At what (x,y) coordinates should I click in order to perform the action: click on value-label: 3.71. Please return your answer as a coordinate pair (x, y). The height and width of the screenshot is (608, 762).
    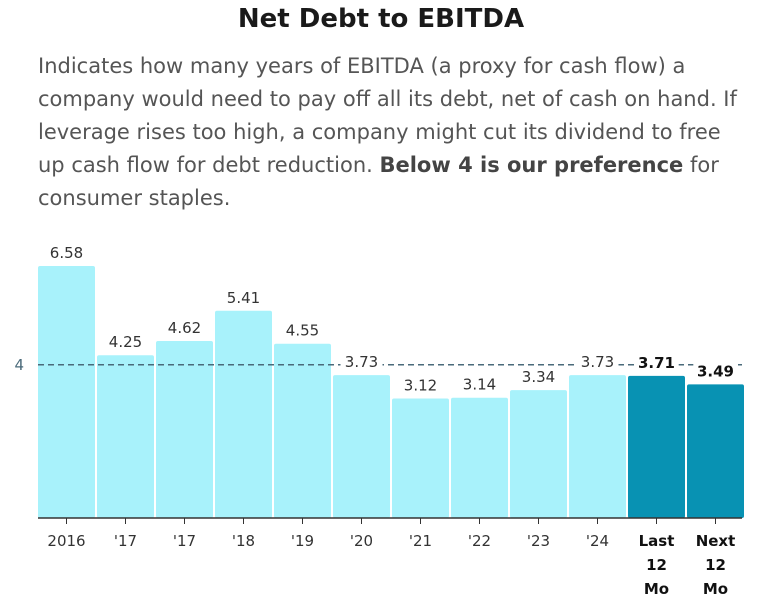
    Looking at the image, I should click on (656, 363).